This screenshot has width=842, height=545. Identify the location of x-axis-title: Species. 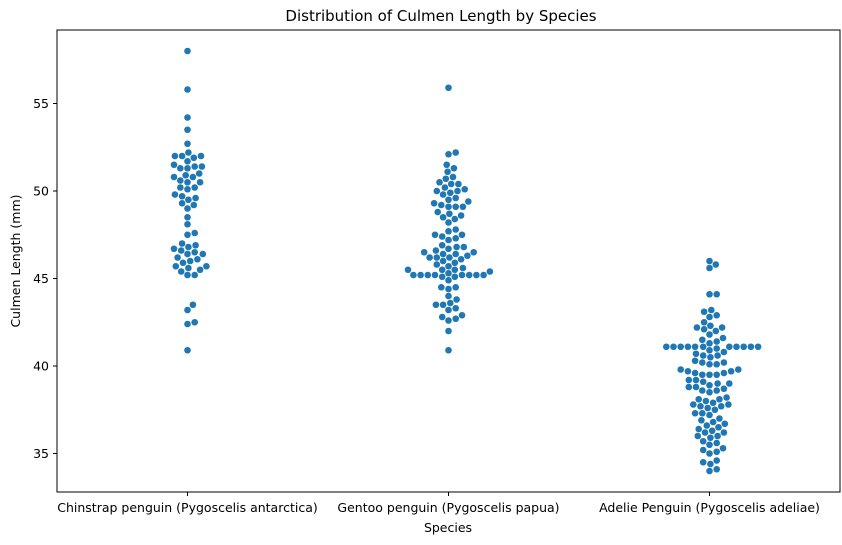
(448, 527).